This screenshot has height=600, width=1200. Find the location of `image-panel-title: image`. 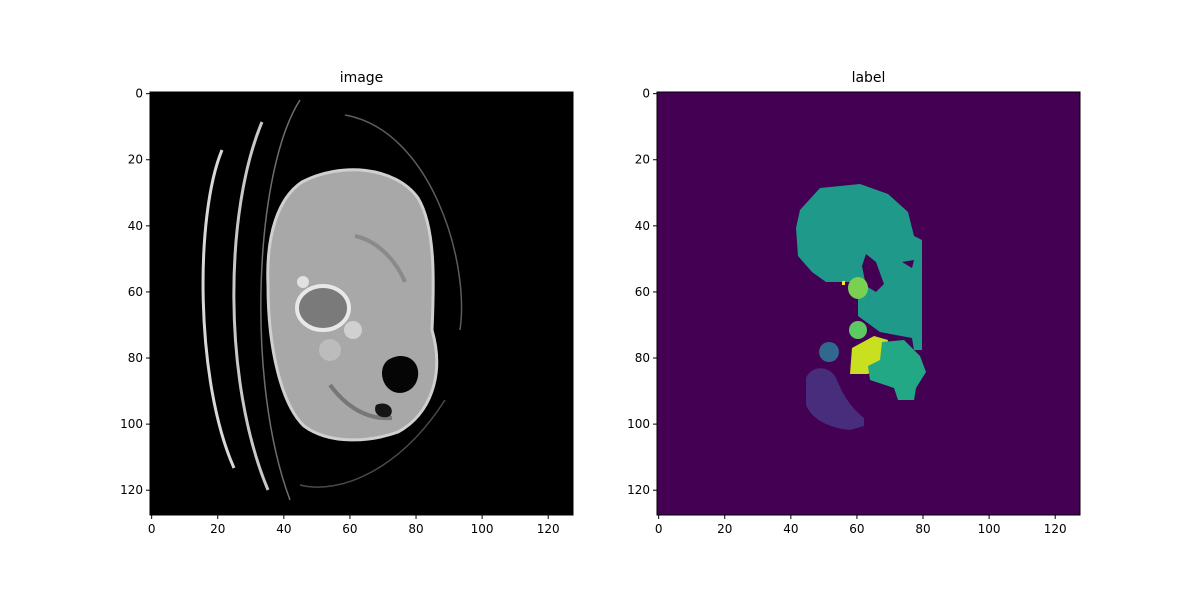

image-panel-title: image is located at coordinates (362, 78).